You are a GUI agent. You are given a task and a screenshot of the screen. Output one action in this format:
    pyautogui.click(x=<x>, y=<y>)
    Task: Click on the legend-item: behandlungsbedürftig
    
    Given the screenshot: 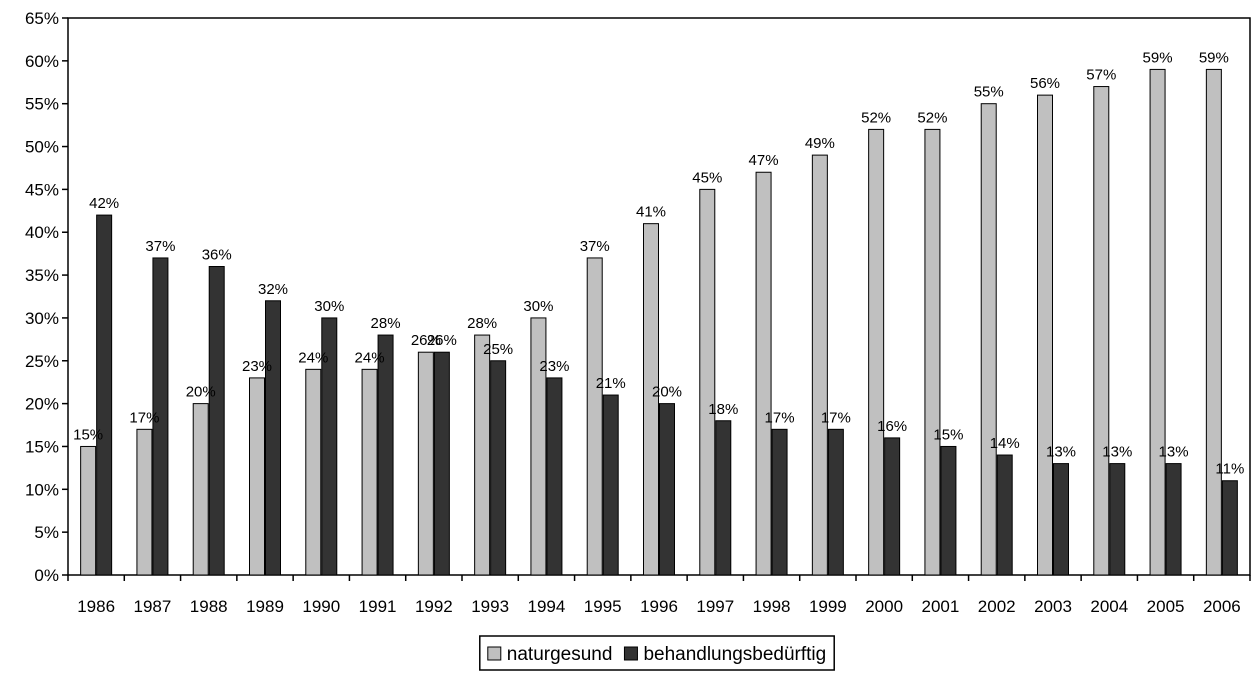 What is the action you would take?
    pyautogui.click(x=724, y=654)
    